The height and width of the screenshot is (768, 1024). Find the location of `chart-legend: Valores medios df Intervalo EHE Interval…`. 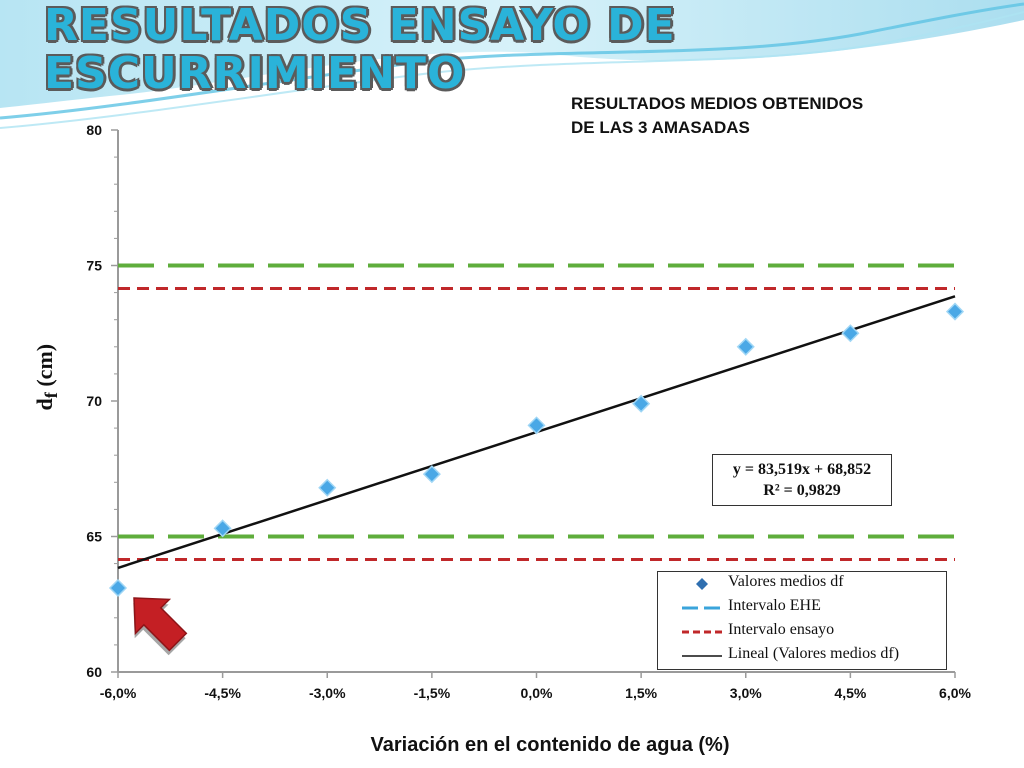

chart-legend: Valores medios df Intervalo EHE Interval… is located at coordinates (802, 620).